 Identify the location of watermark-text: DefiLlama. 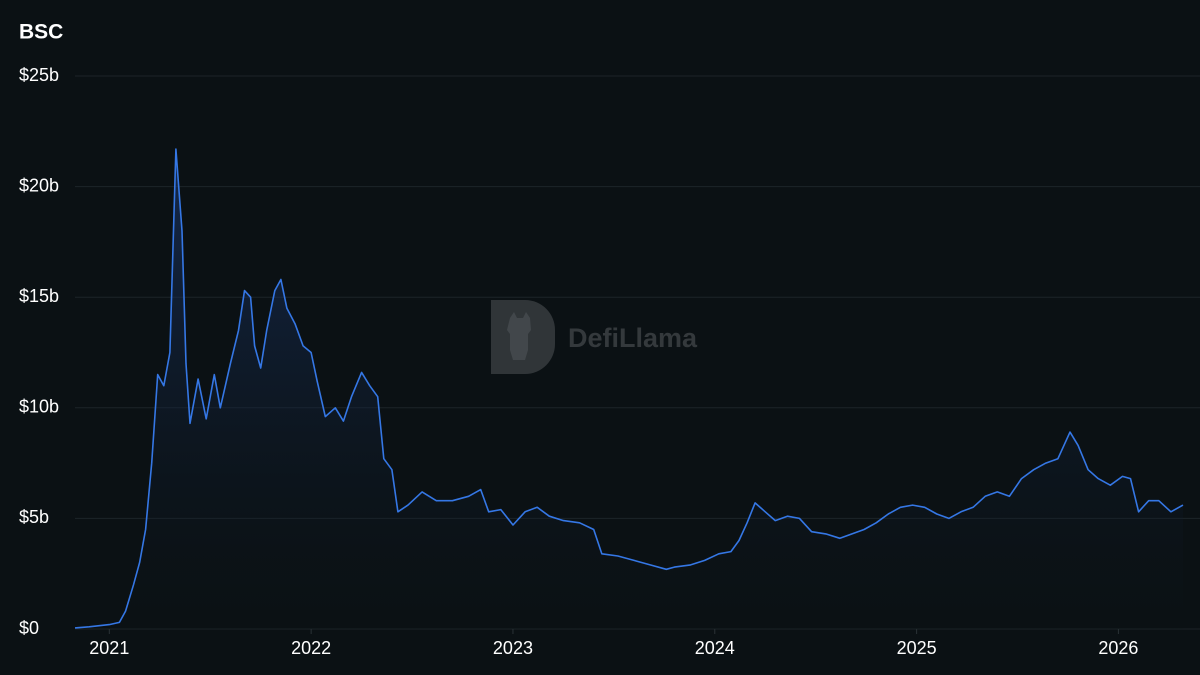
(633, 338).